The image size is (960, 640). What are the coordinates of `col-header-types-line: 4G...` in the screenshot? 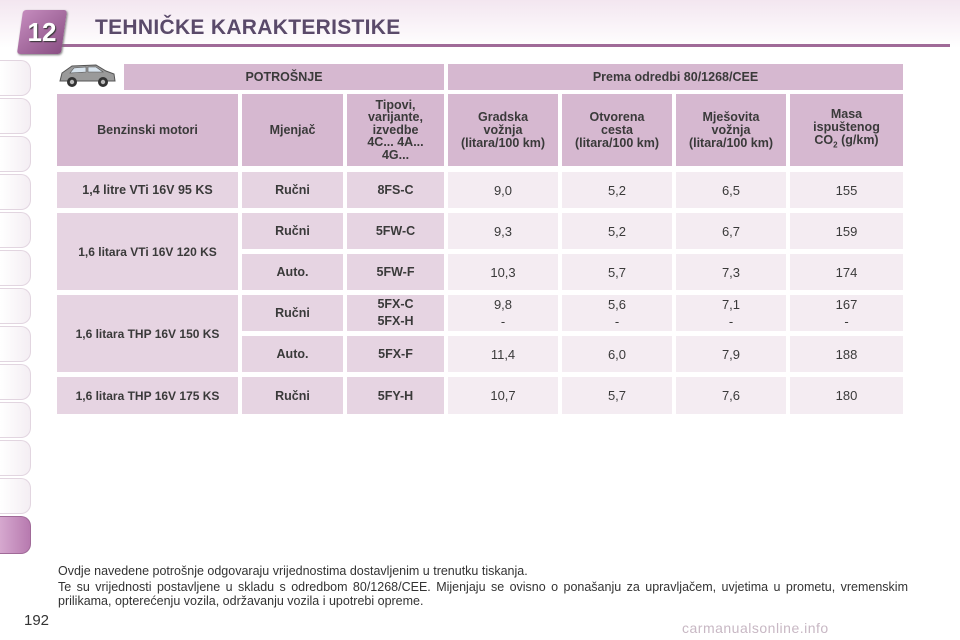 It's located at (395, 154).